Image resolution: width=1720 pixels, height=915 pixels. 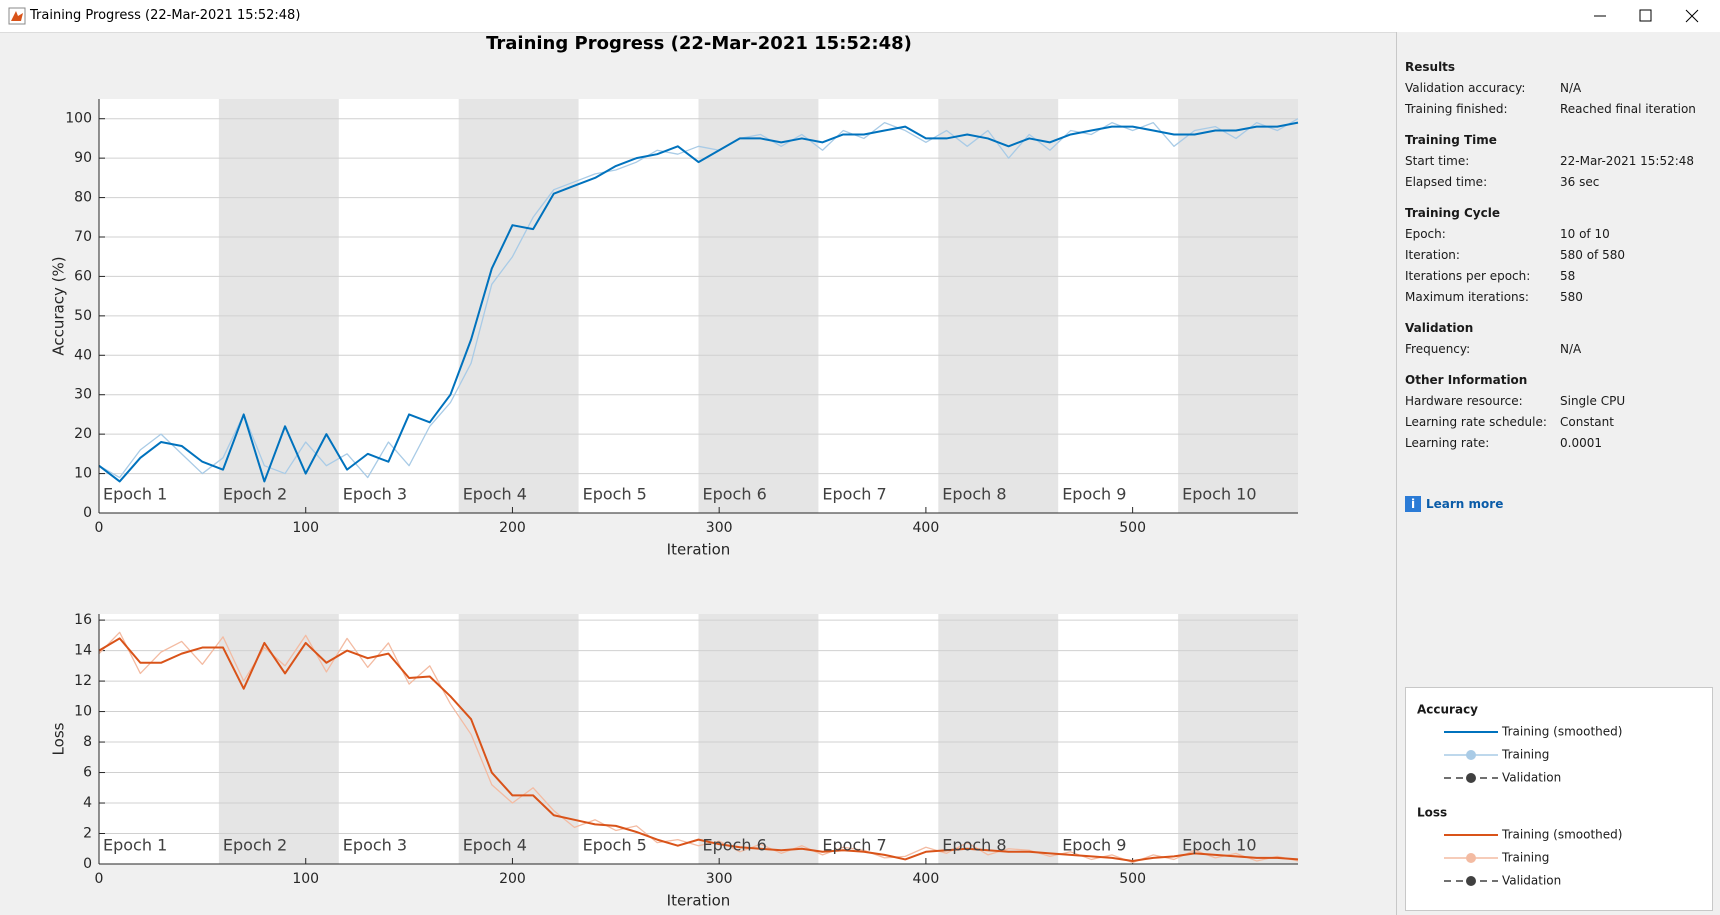 What do you see at coordinates (1447, 443) in the screenshot?
I see `field-label: Learning rate:` at bounding box center [1447, 443].